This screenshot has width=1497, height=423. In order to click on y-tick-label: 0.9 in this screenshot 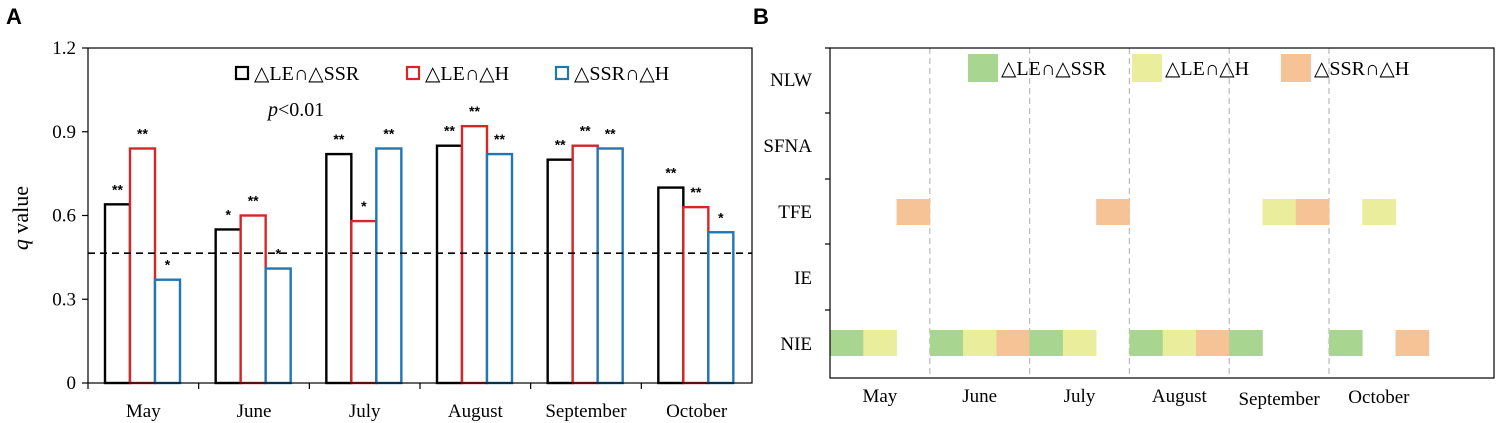, I will do `click(64, 132)`.